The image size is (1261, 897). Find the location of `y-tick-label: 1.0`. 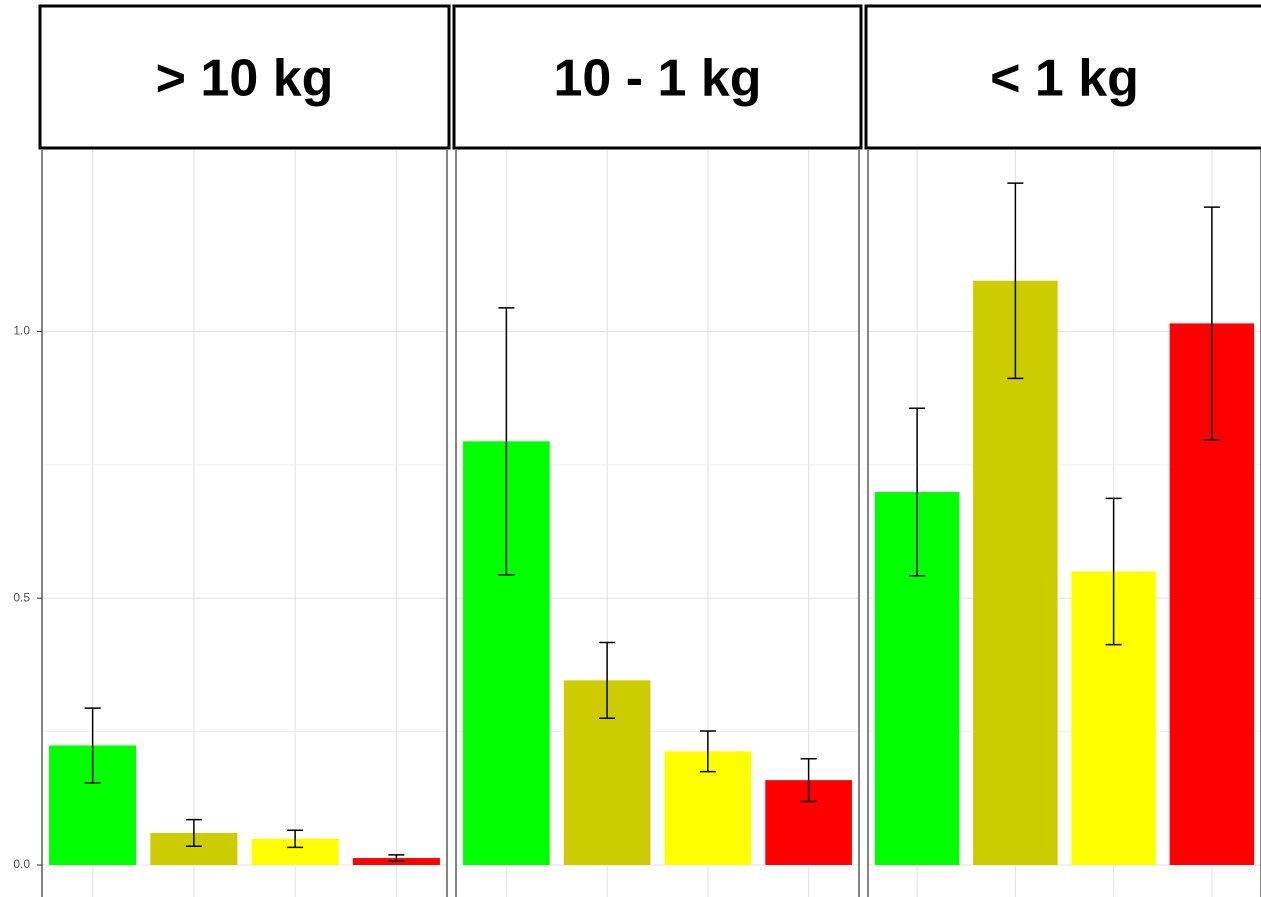

y-tick-label: 1.0 is located at coordinates (21, 331).